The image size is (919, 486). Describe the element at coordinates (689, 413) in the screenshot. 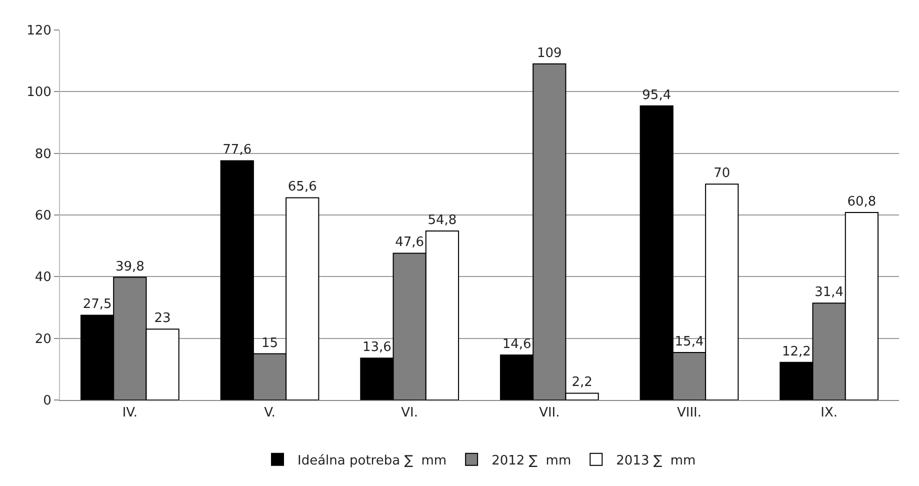

I see `x-tick-label: VIII.` at that location.